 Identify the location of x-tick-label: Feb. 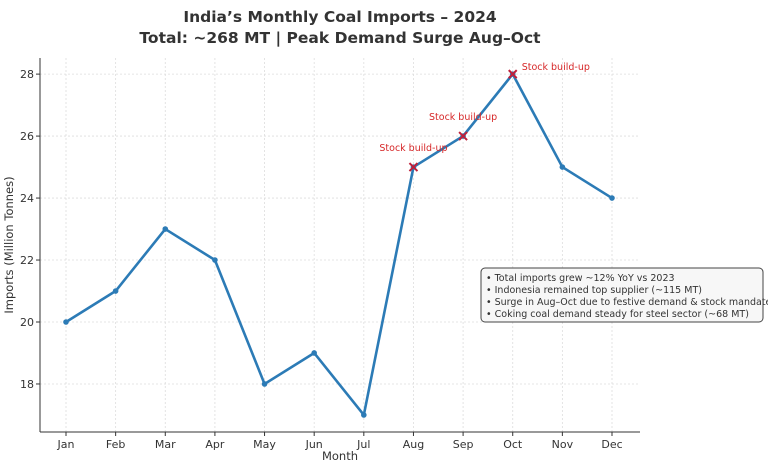
(115, 444).